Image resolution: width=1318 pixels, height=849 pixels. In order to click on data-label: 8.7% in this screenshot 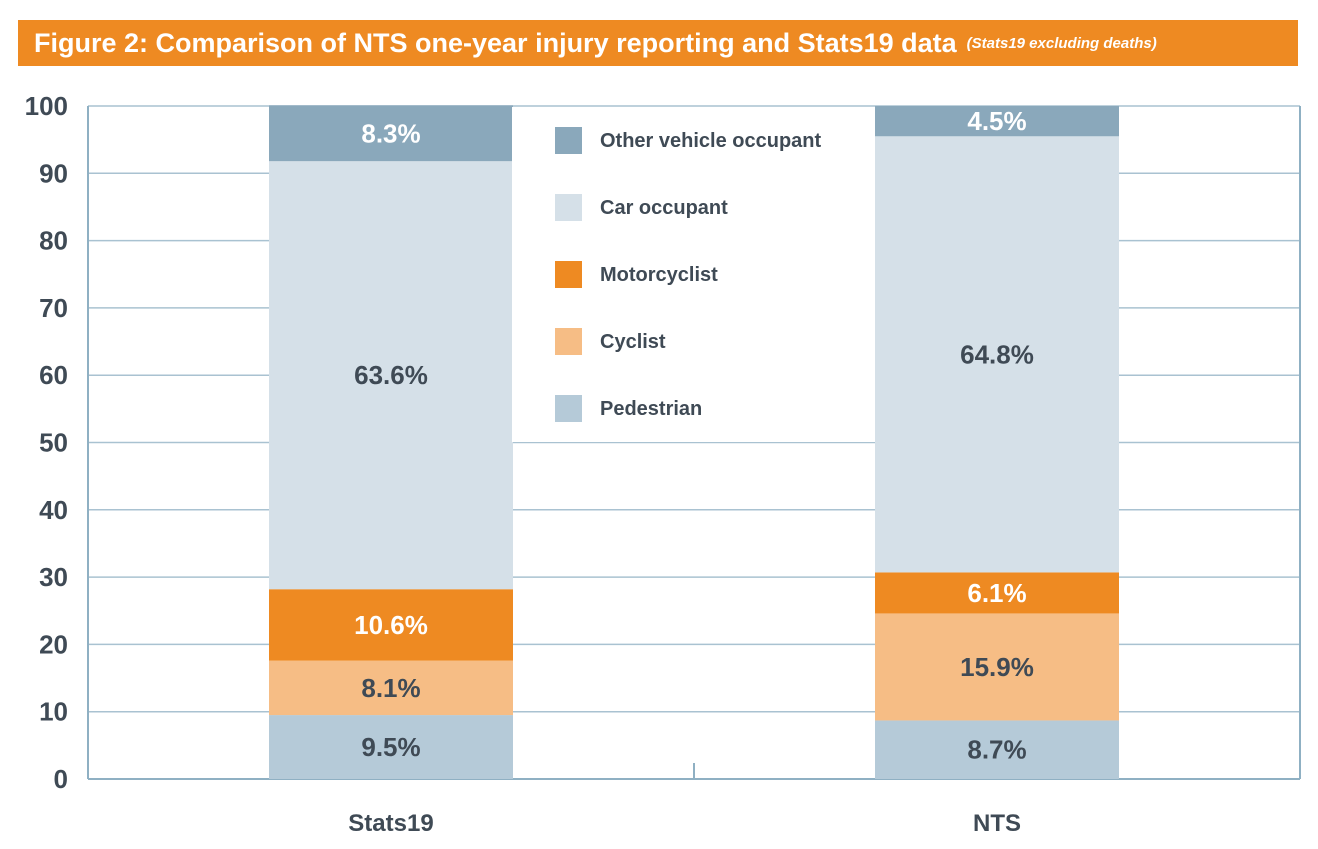, I will do `click(996, 750)`.